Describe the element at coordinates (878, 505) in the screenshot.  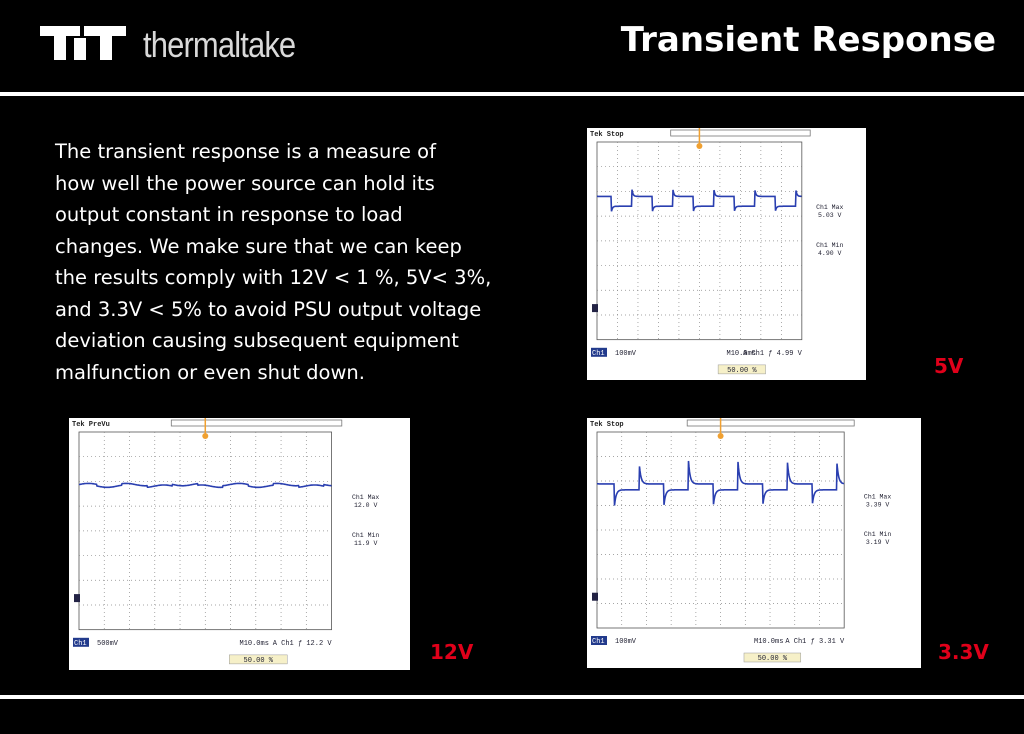
I see `max-value: 3.39 V` at that location.